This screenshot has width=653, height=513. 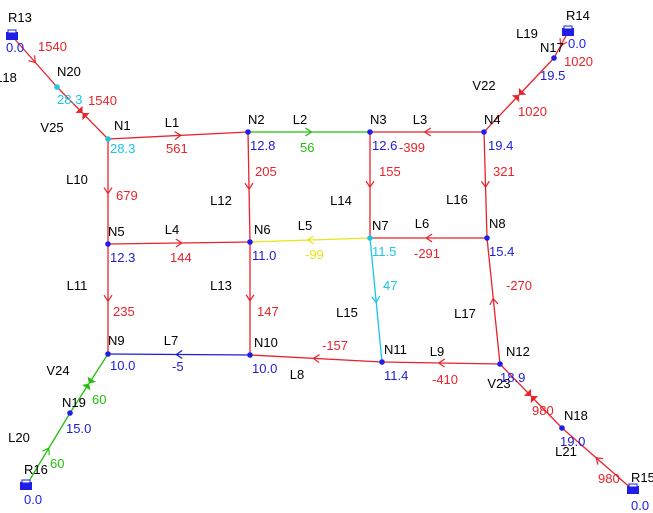 I want to click on reservoir-r15, so click(x=633, y=488).